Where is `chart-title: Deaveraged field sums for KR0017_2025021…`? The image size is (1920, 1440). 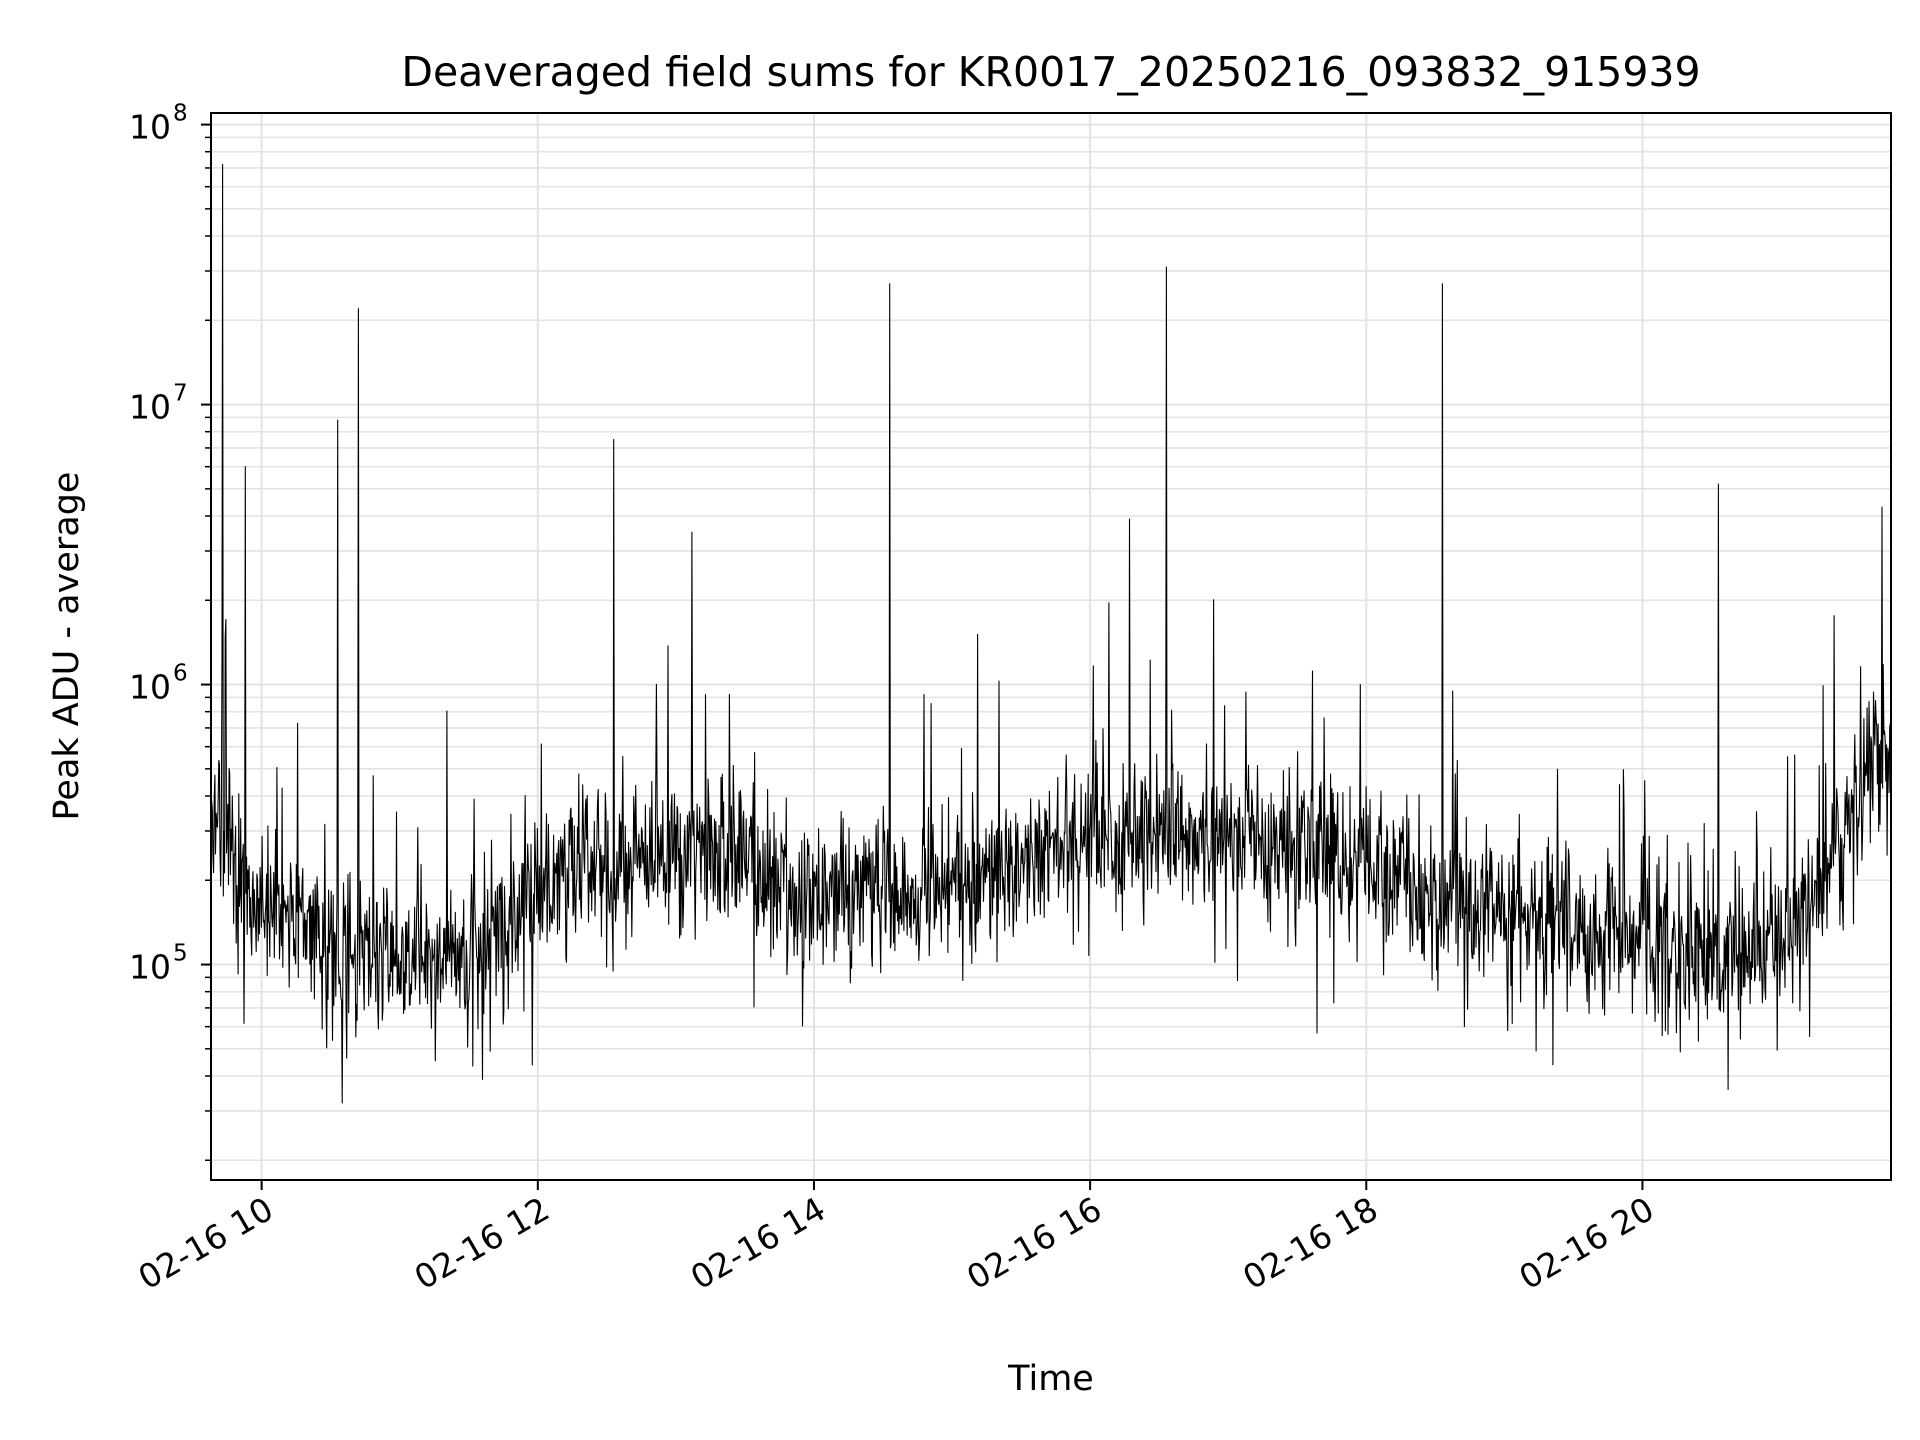 chart-title: Deaveraged field sums for KR0017_2025021… is located at coordinates (1050, 72).